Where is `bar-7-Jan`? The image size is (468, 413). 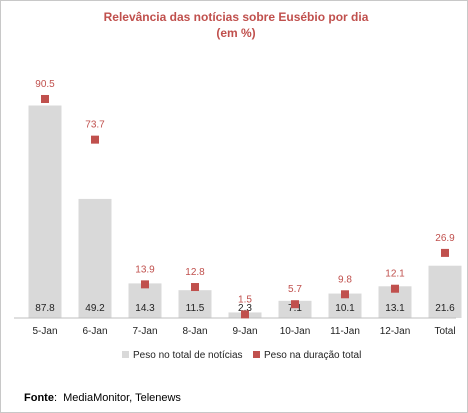
bar-7-Jan is located at coordinates (145, 300).